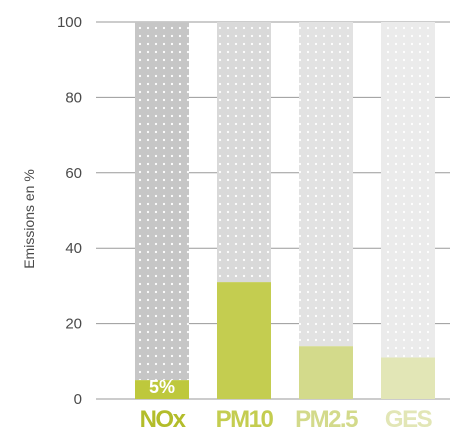  Describe the element at coordinates (162, 201) in the screenshot. I see `bar-remainder-dots-nox` at that location.